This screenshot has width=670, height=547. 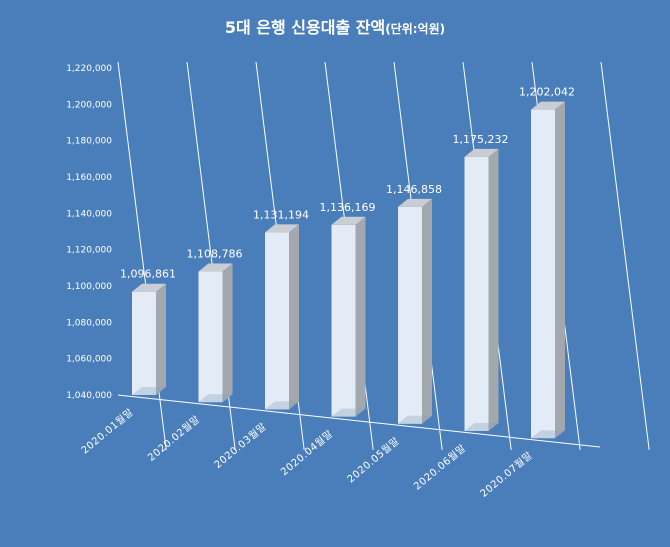 I want to click on y-tick-label: 1,140,000, so click(x=89, y=214).